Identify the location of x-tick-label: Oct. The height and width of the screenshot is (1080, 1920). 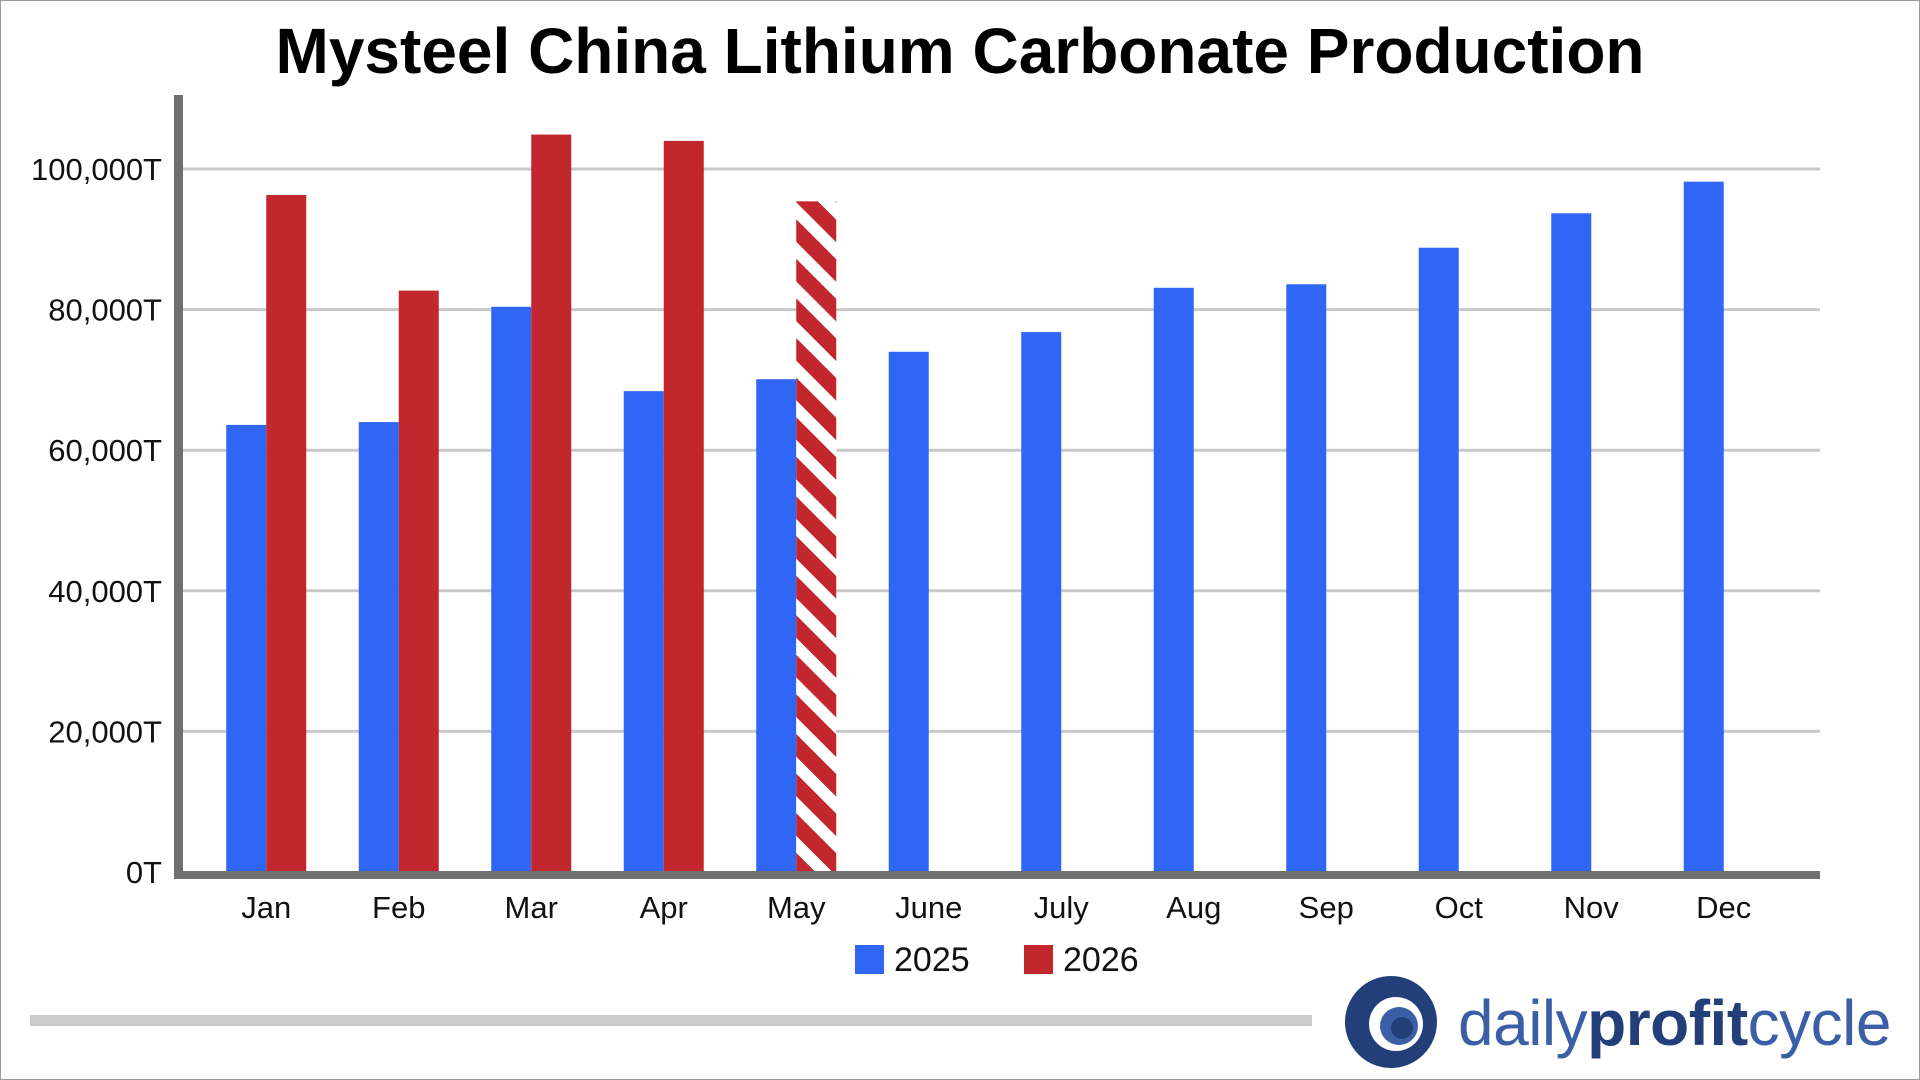
(1459, 907).